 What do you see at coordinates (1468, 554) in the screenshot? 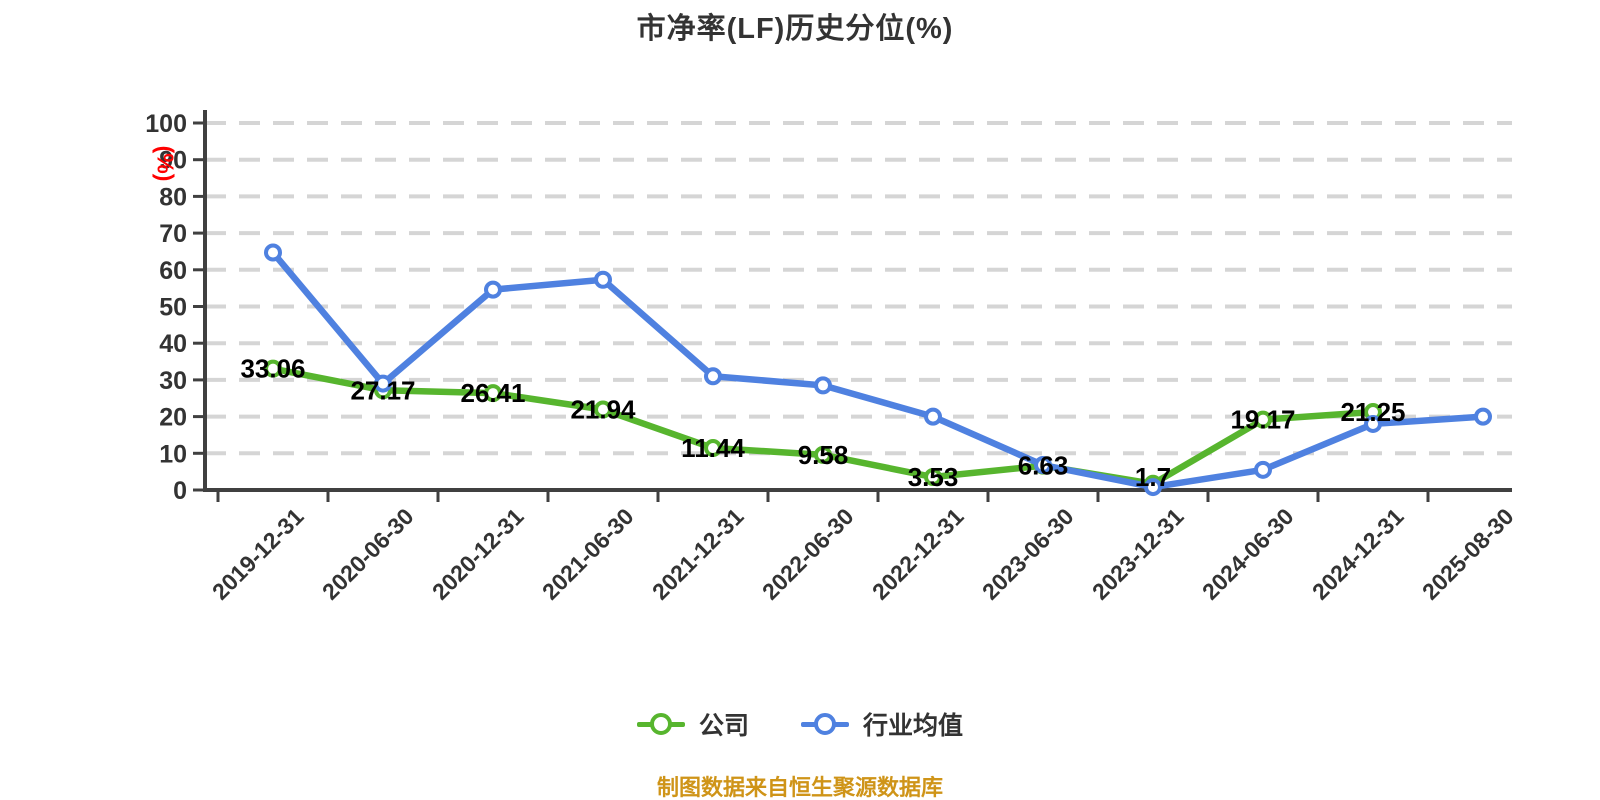
I see `x-axis-label: 2025-08-30` at bounding box center [1468, 554].